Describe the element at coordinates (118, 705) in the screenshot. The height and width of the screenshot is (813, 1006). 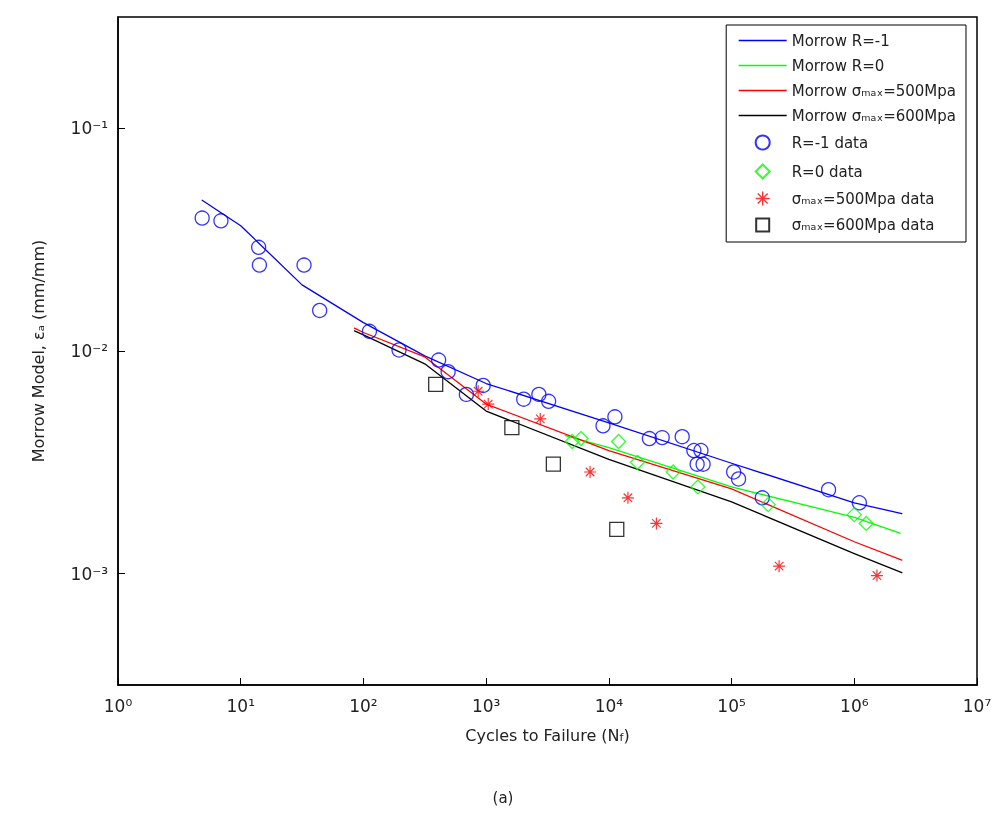
I see `x-tick-label: 10⁰` at that location.